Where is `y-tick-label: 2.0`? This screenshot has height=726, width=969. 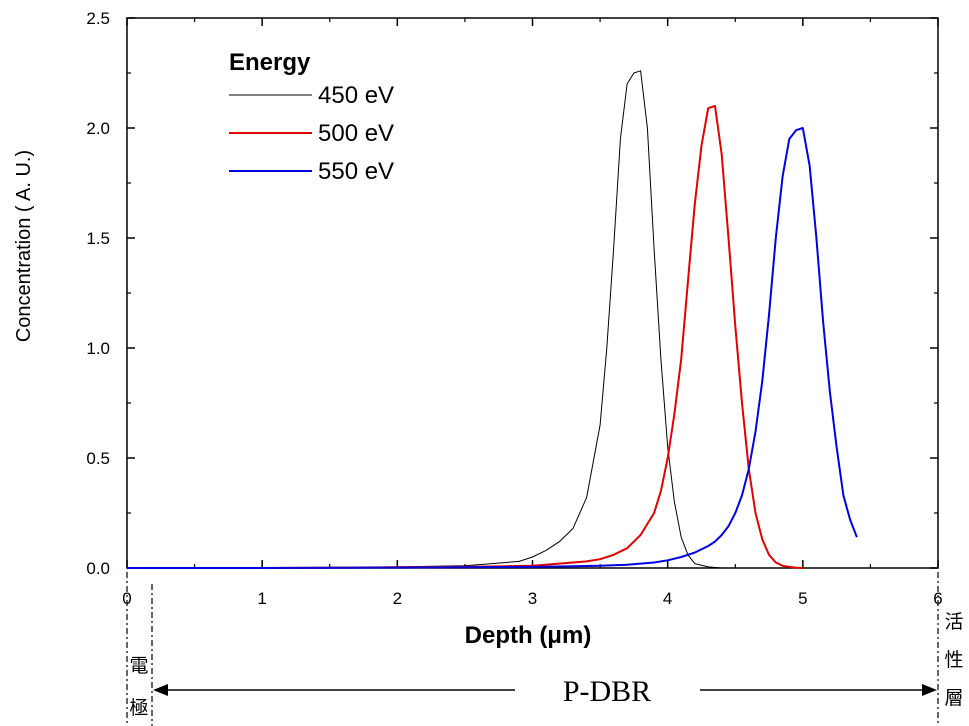
y-tick-label: 2.0 is located at coordinates (98, 128).